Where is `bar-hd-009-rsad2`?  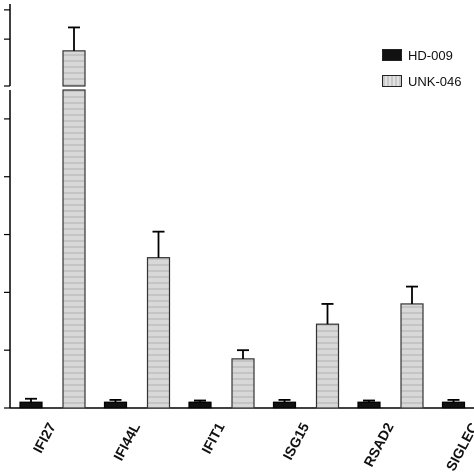 bar-hd-009-rsad2 is located at coordinates (369, 405).